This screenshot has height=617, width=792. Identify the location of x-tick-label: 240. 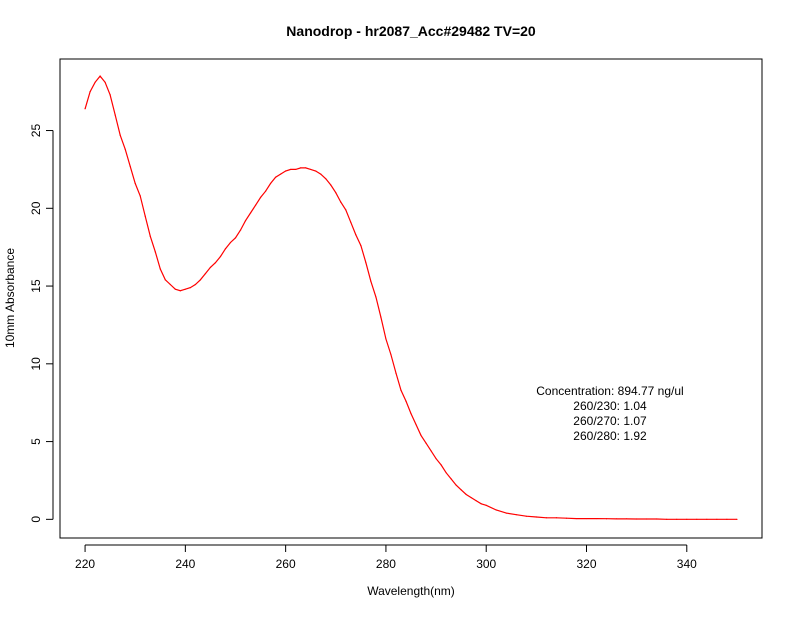
(185, 564).